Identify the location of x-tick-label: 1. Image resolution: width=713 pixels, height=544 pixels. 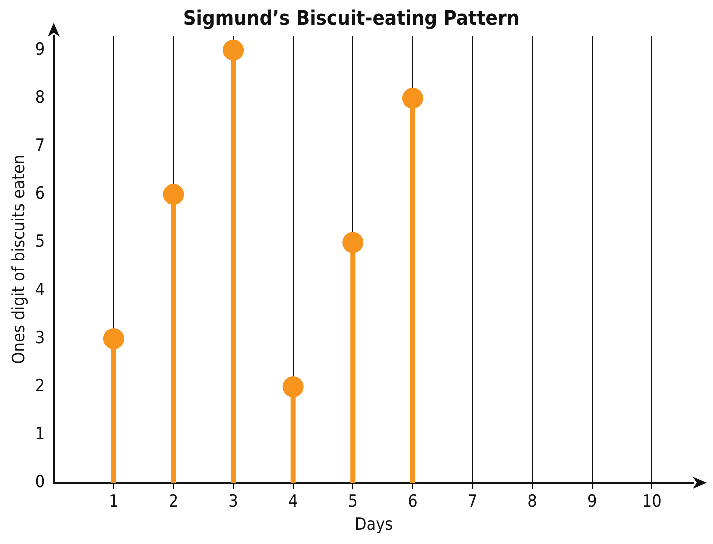
(114, 502).